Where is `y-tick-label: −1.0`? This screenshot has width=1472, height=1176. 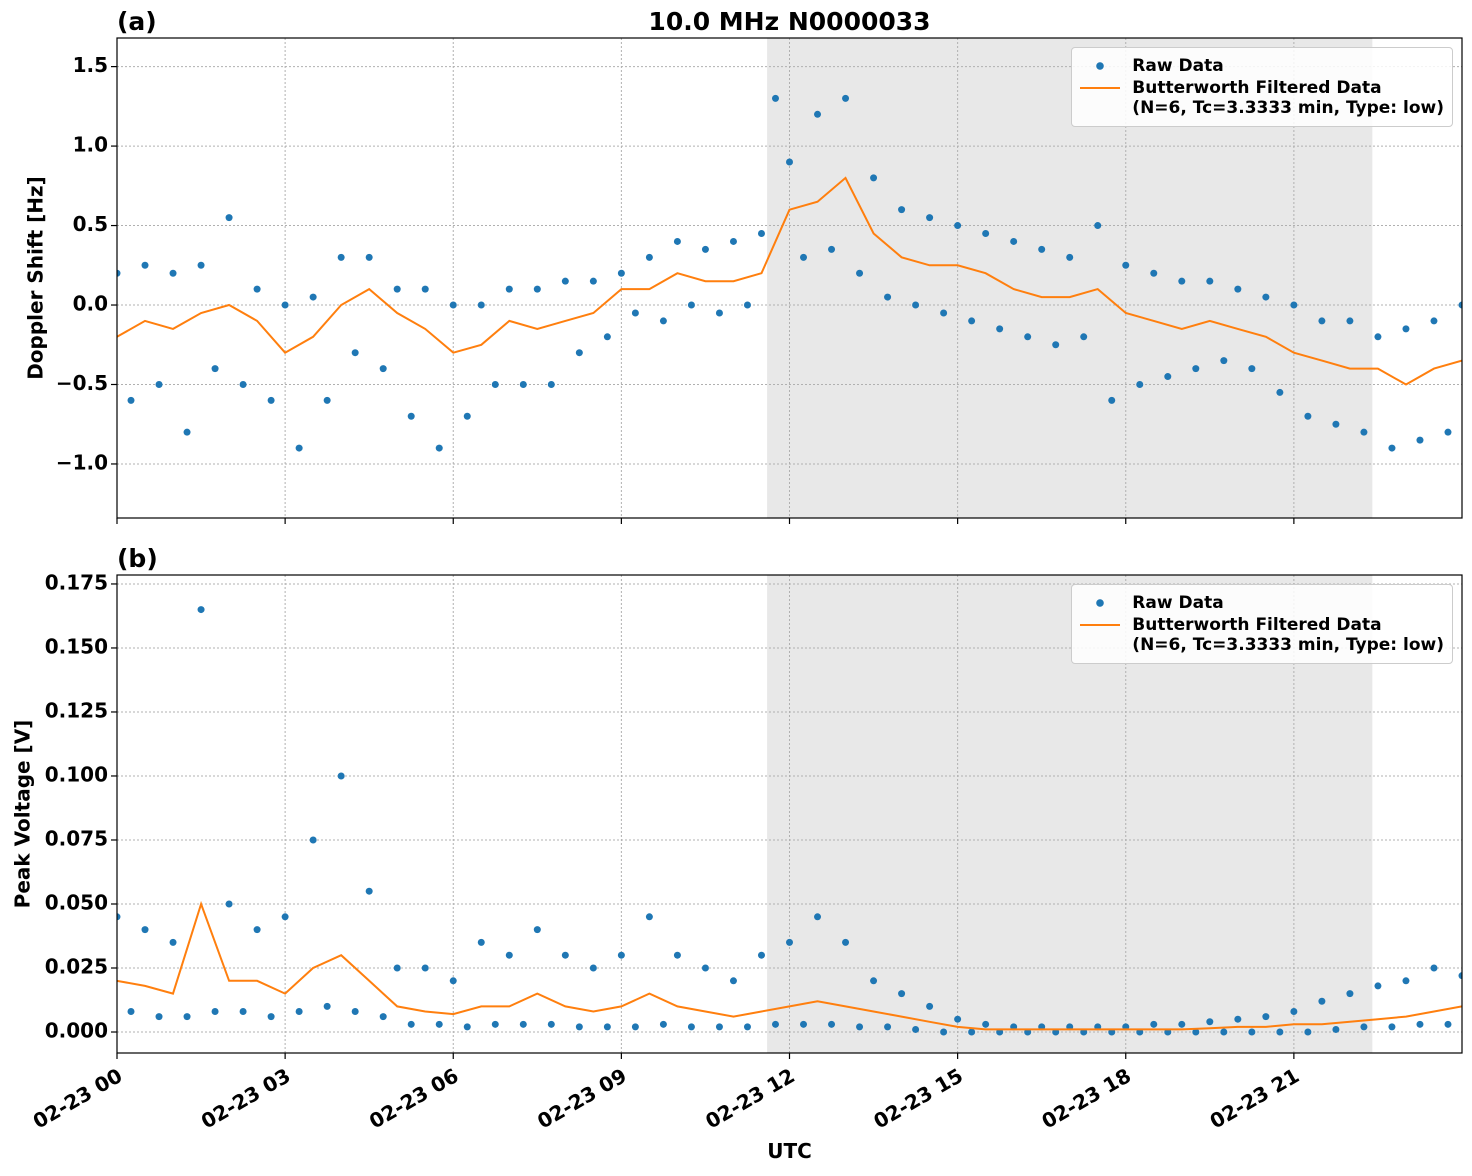
y-tick-label: −1.0 is located at coordinates (82, 462).